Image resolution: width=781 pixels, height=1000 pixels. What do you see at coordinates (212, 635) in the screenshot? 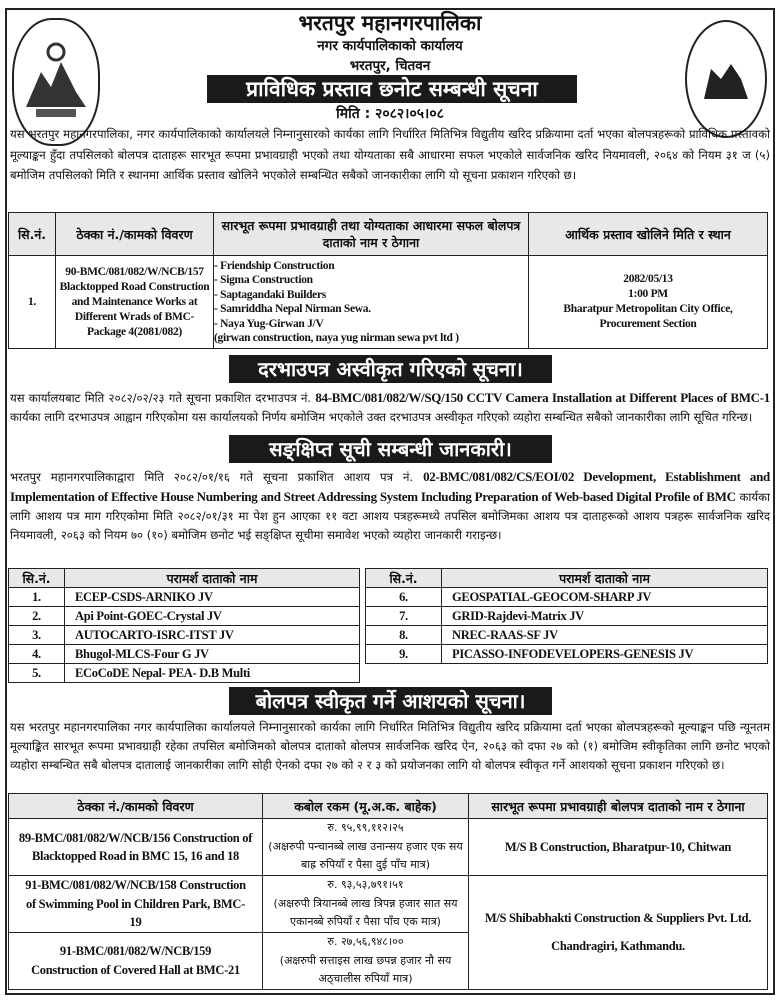
I see `consultant-name: AUTOCARTO-ISRC-ITST JV` at bounding box center [212, 635].